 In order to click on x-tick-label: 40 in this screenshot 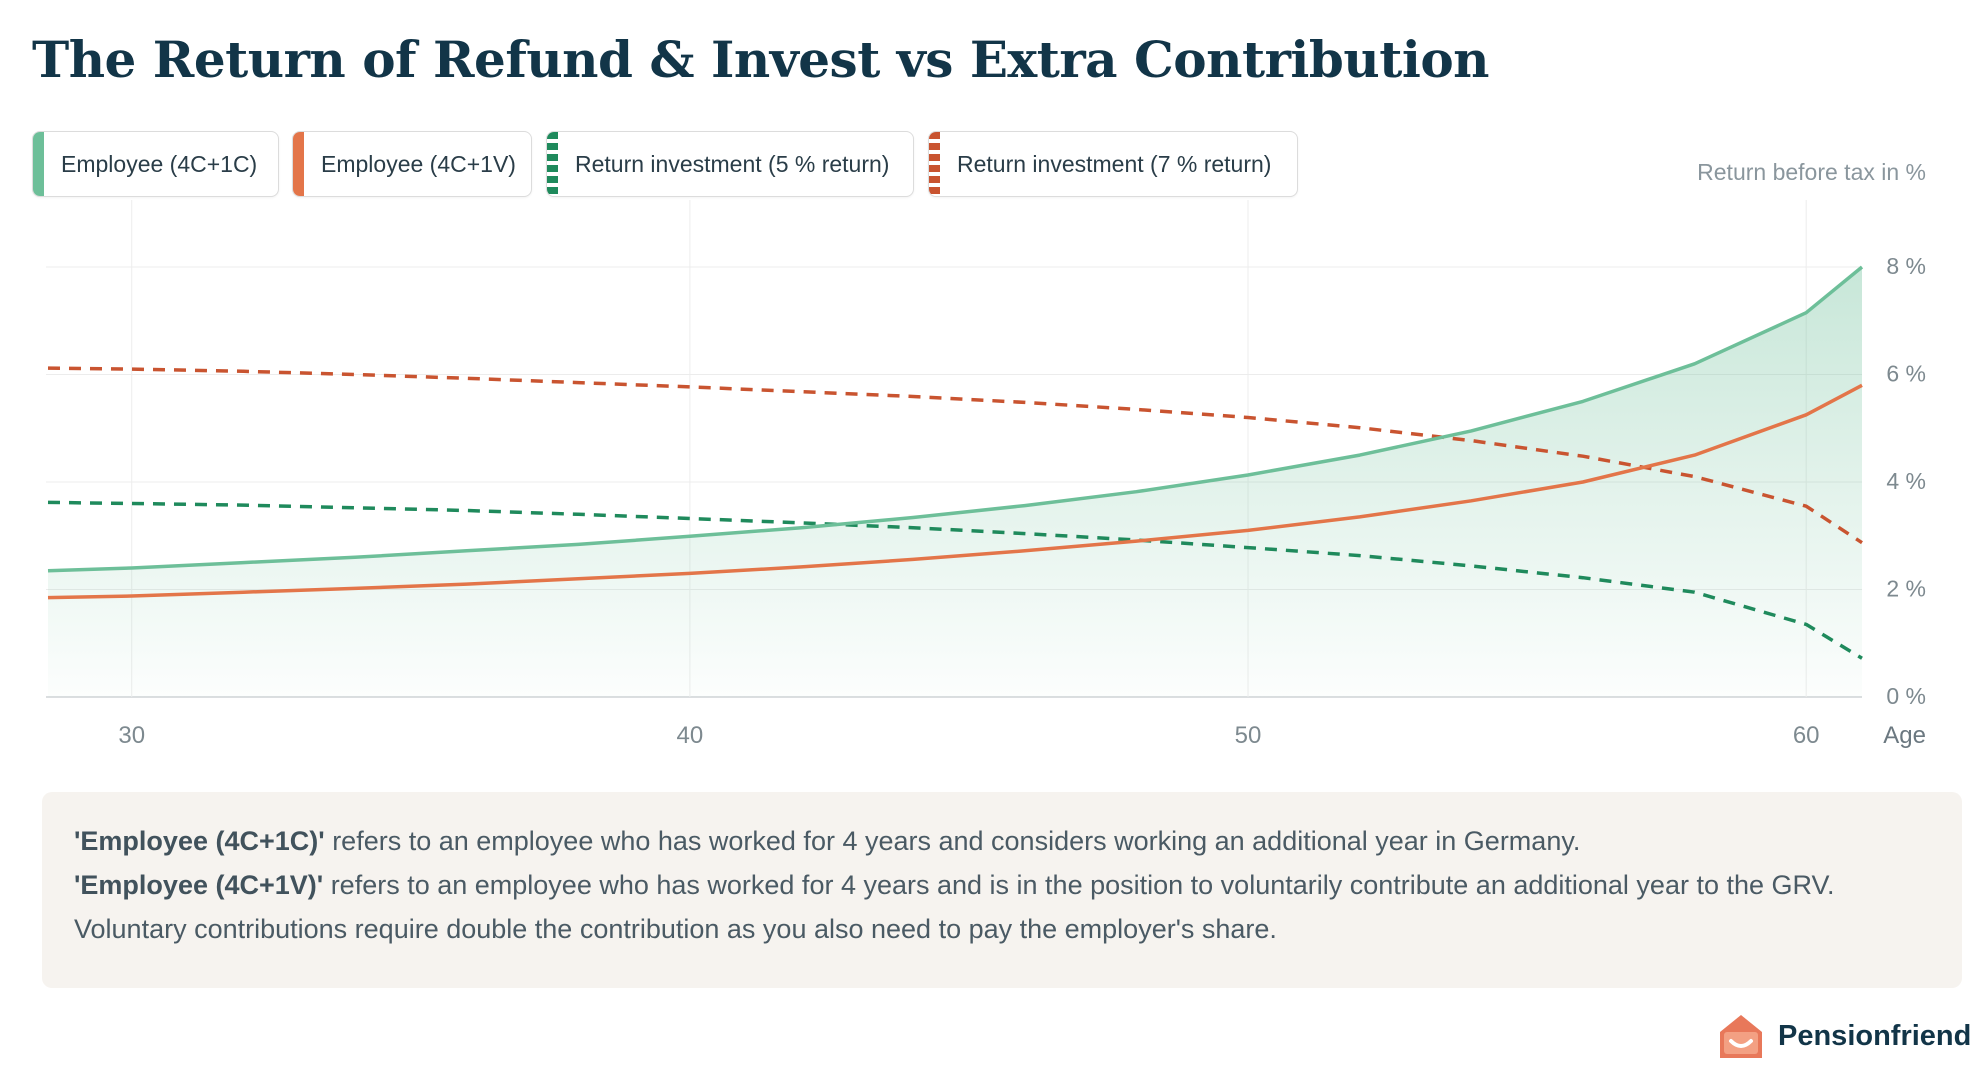, I will do `click(690, 735)`.